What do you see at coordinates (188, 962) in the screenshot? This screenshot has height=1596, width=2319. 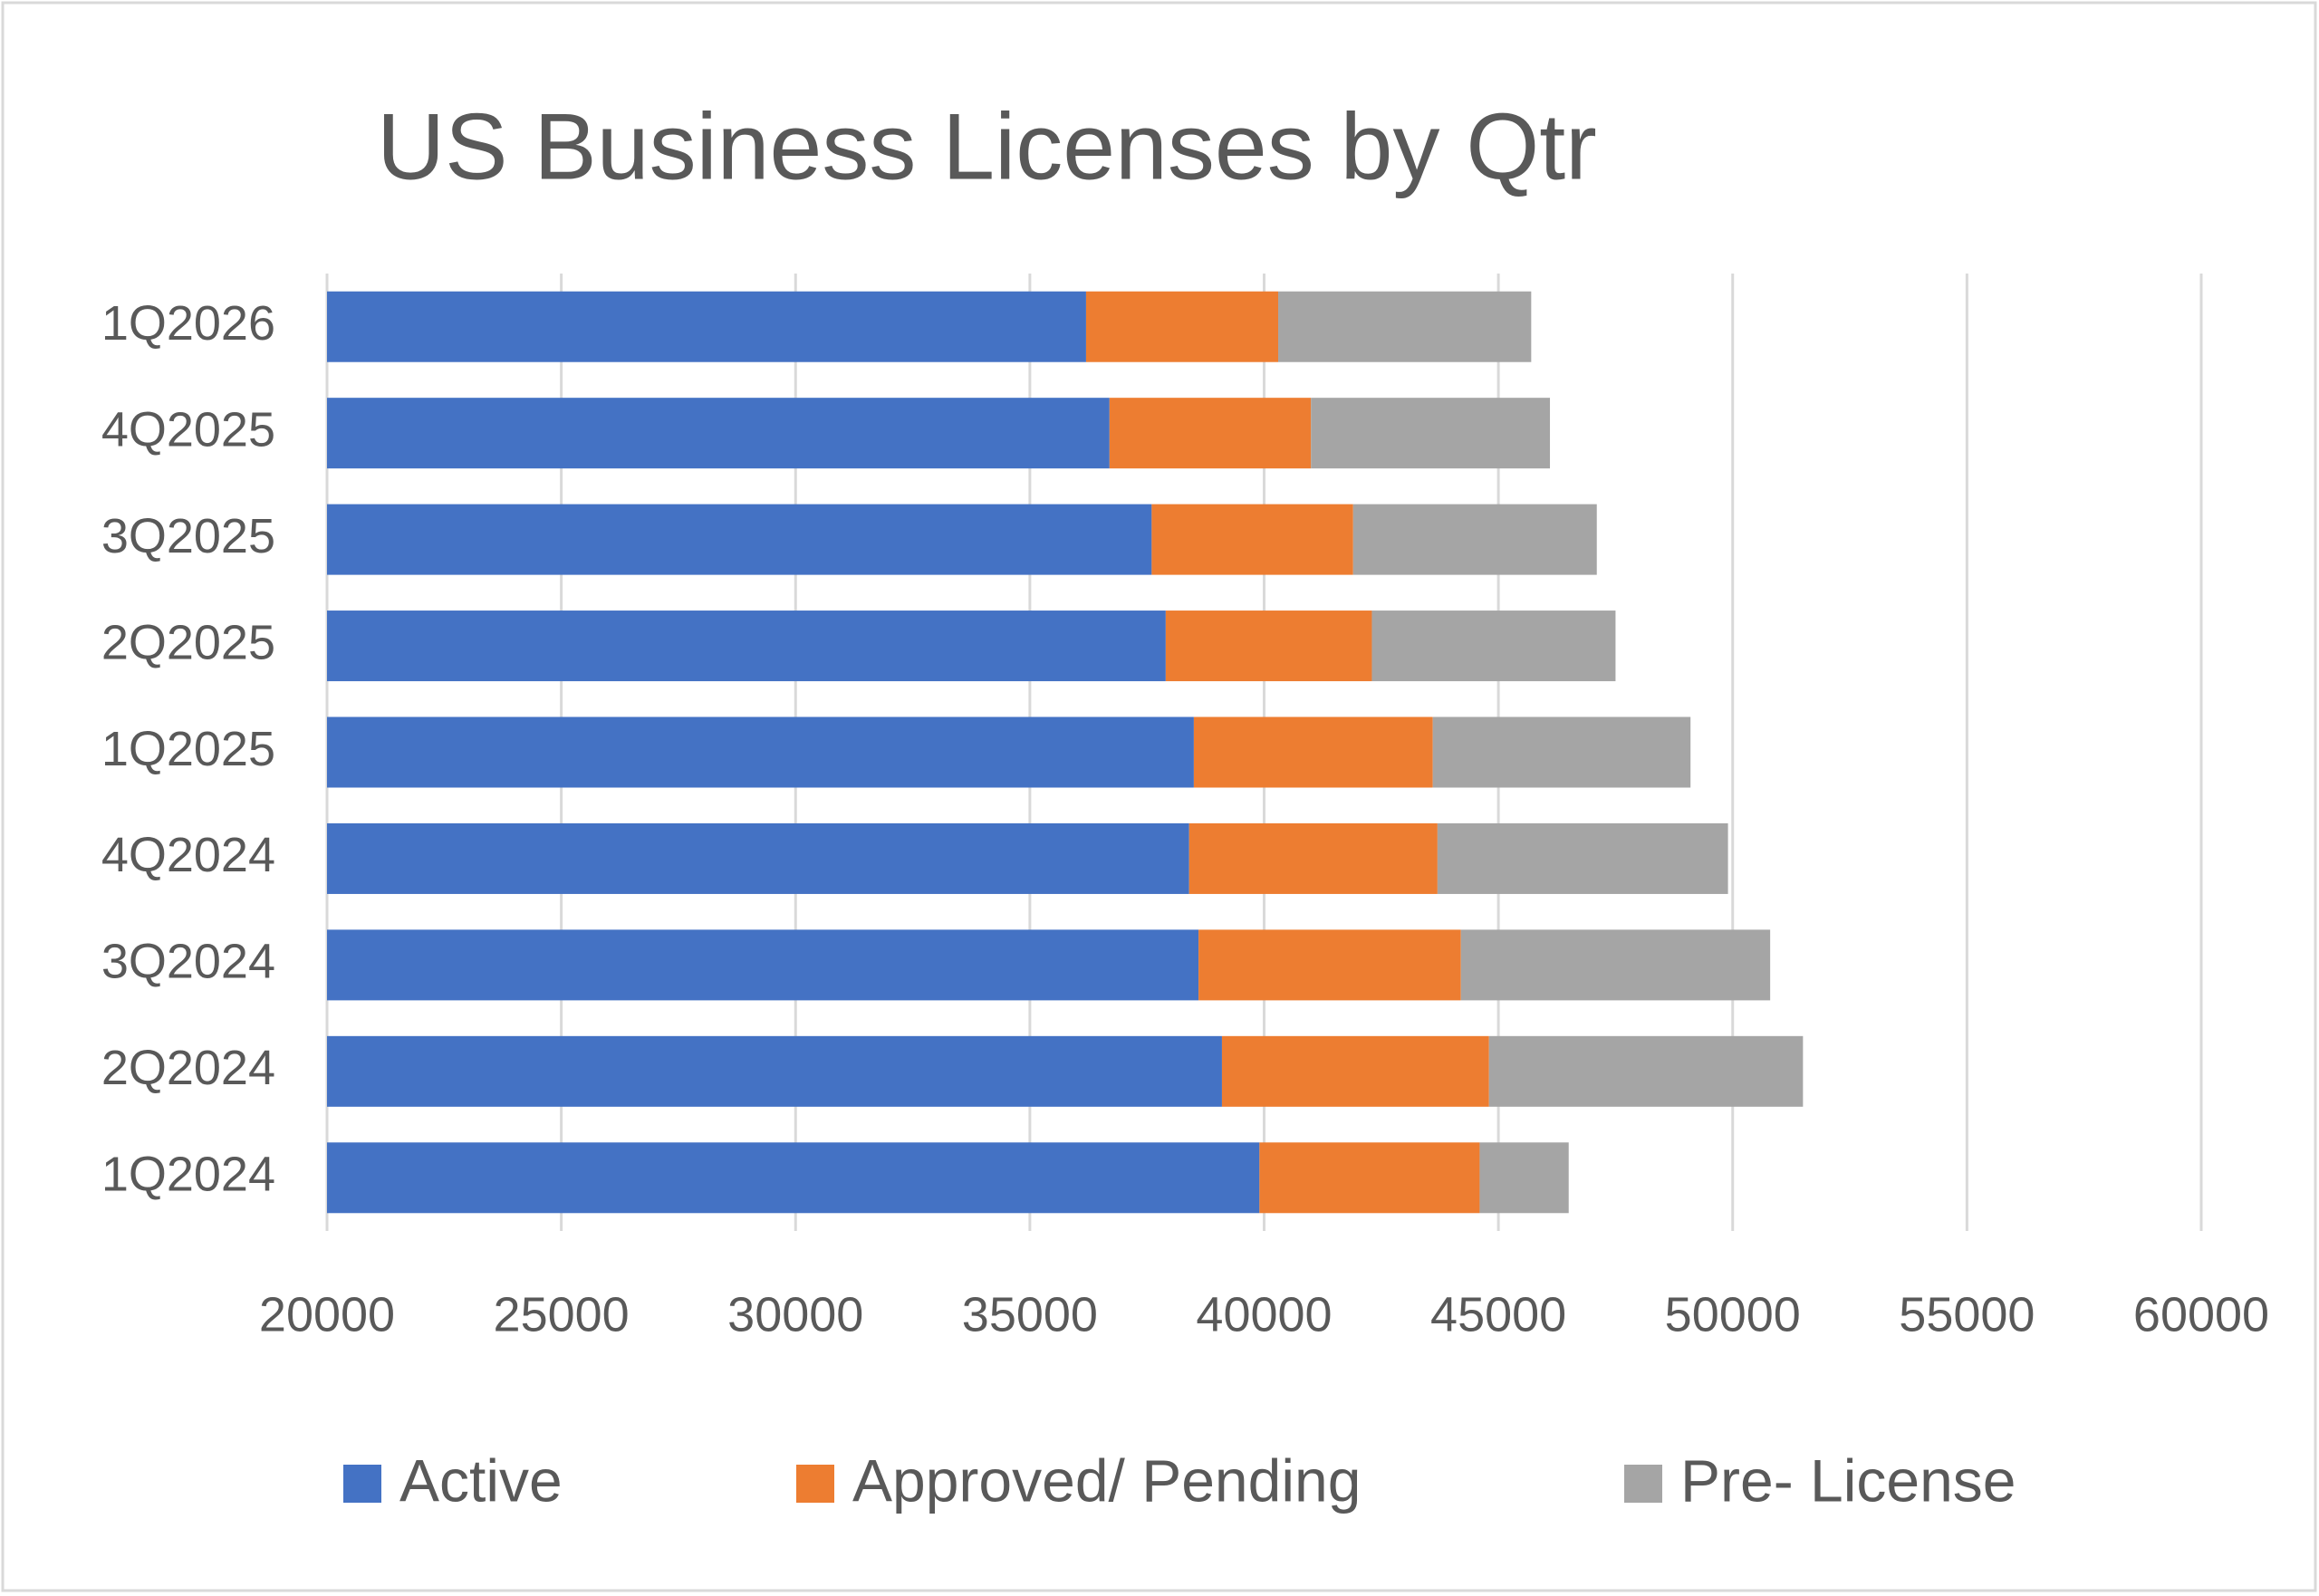 I see `y-tick-label: 3Q2024` at bounding box center [188, 962].